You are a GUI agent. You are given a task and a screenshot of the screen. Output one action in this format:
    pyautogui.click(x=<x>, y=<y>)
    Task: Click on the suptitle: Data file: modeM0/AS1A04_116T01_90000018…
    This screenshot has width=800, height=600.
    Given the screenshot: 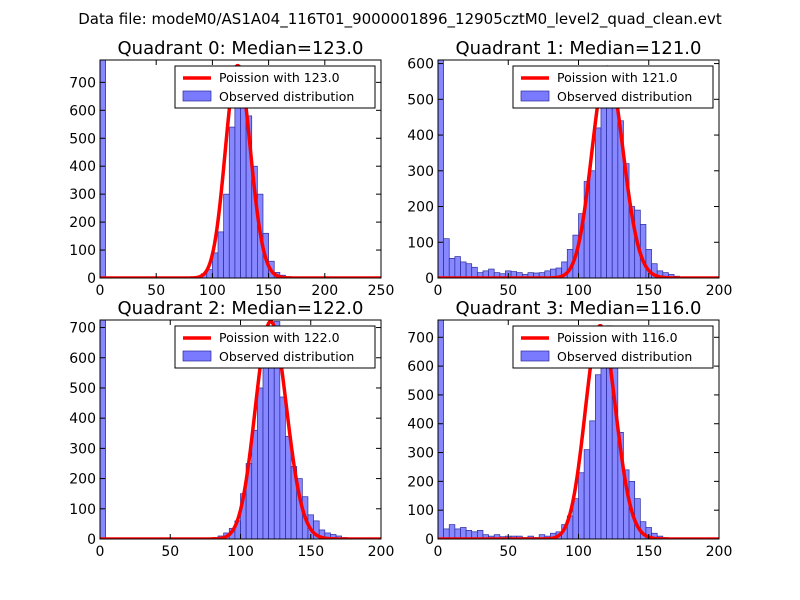 What is the action you would take?
    pyautogui.click(x=400, y=19)
    